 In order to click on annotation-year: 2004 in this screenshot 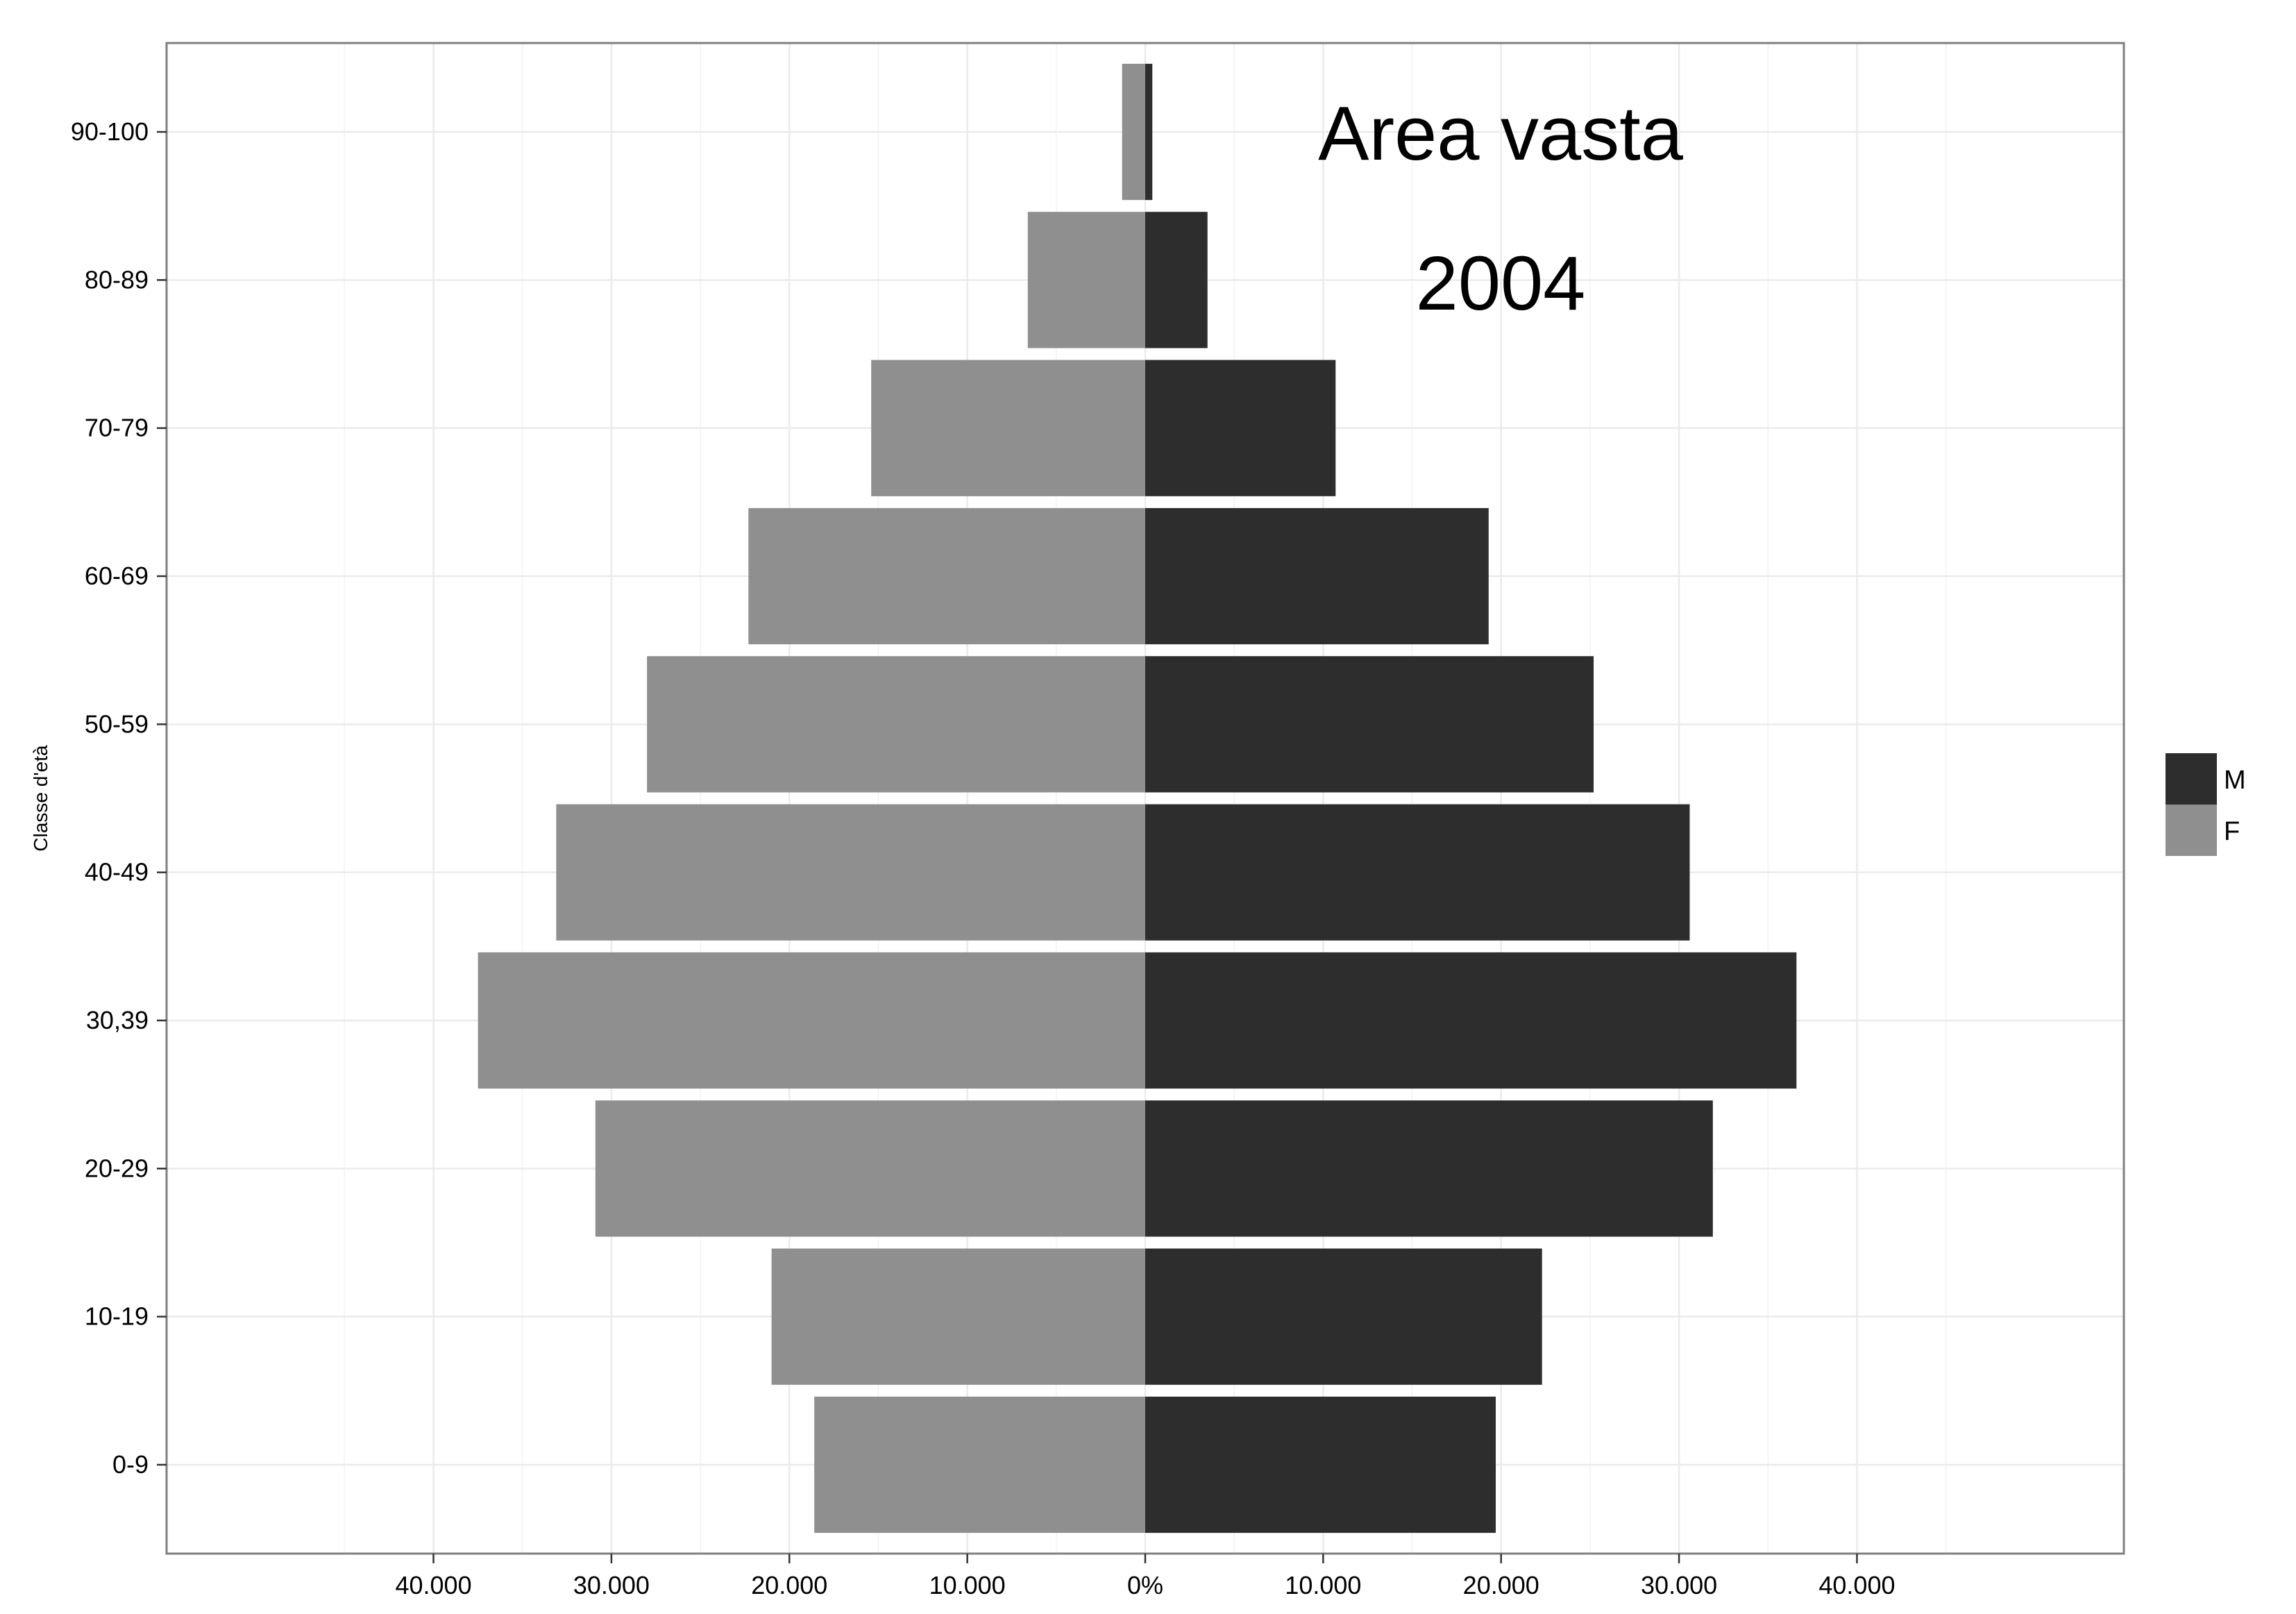, I will do `click(1501, 283)`.